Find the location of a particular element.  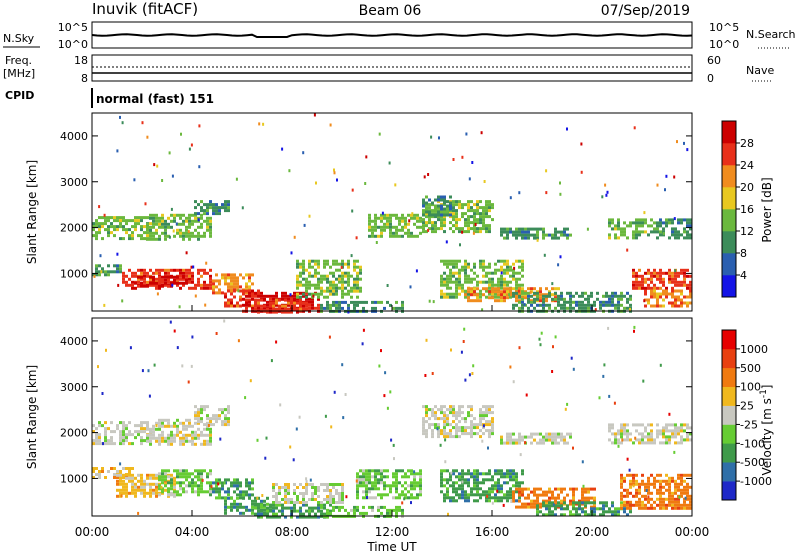

cpid-panel: CPID normal (fast) 151 is located at coordinates (109, 98).